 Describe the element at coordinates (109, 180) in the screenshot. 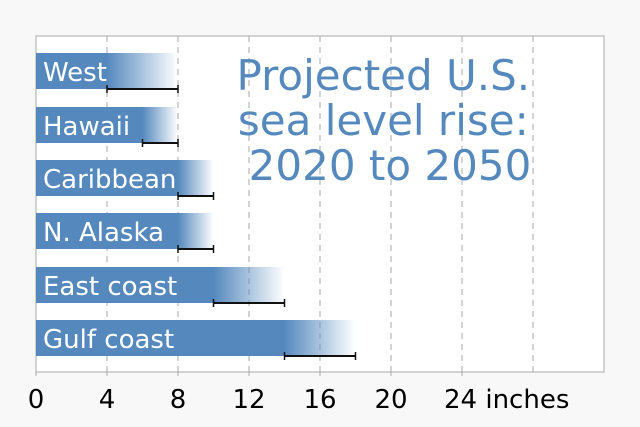

I see `bar-label: Caribbean` at that location.